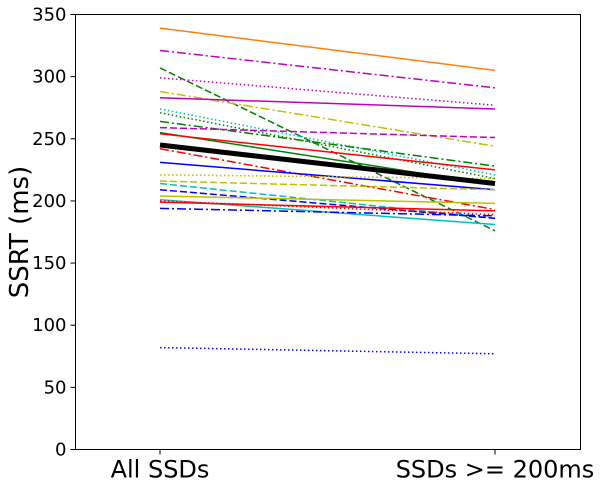  Describe the element at coordinates (49, 201) in the screenshot. I see `y-tick-label: 200` at that location.